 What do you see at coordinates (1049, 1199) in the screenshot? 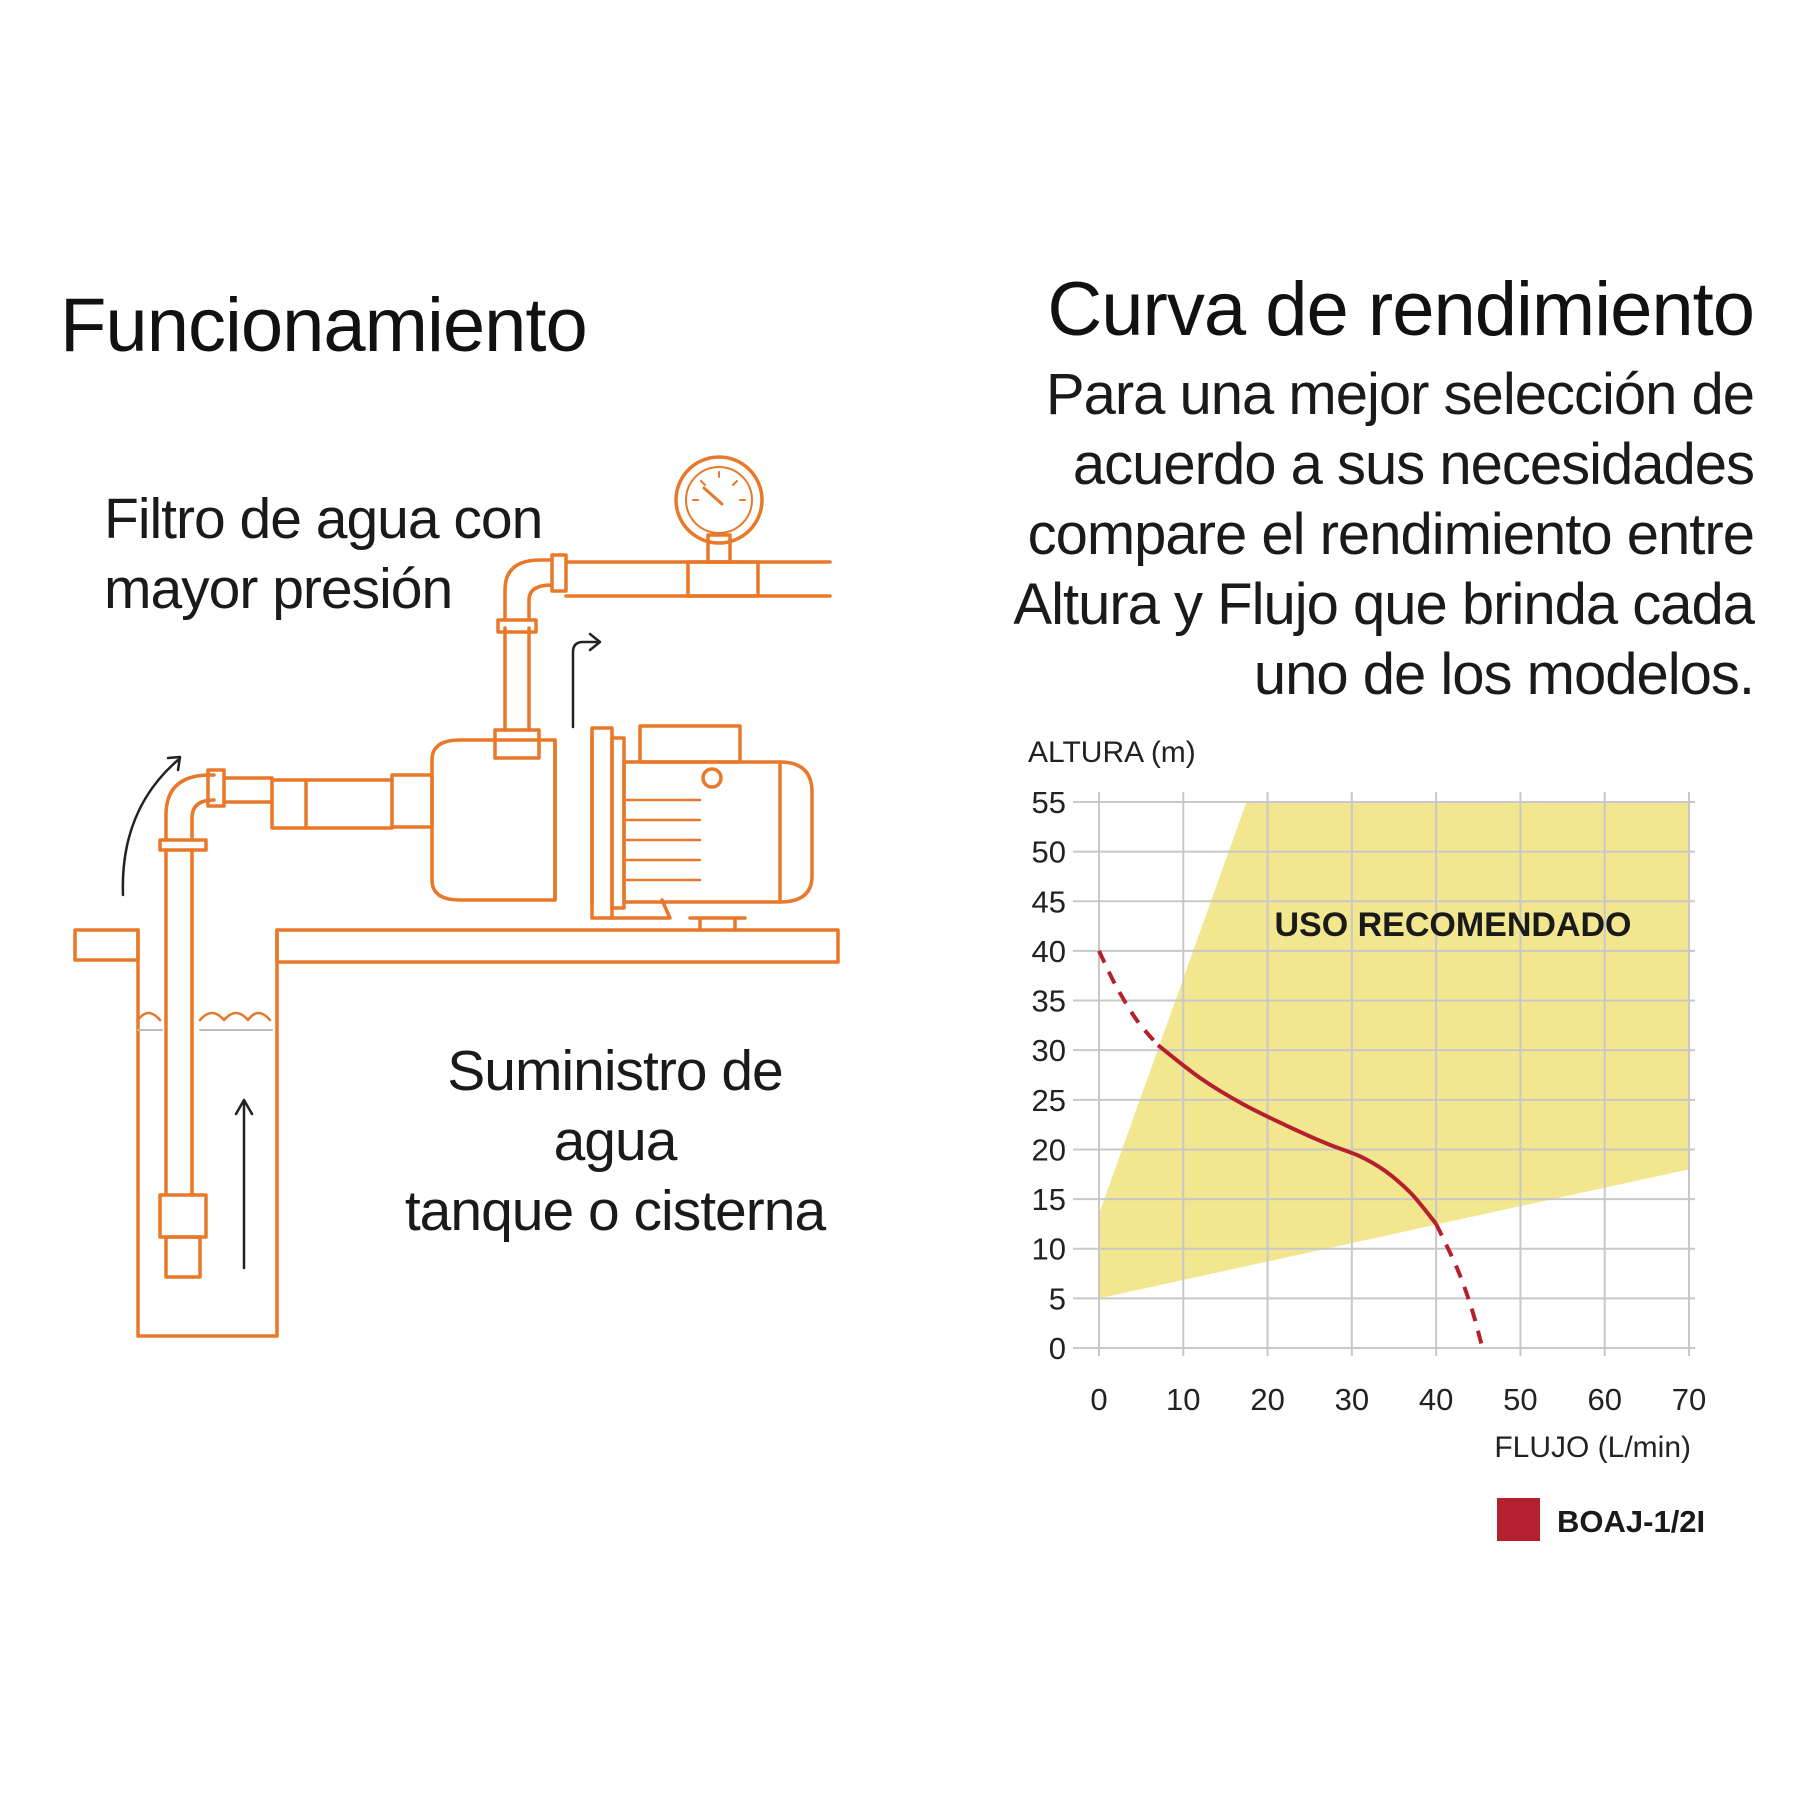
I see `y-tick-label: 15` at bounding box center [1049, 1199].